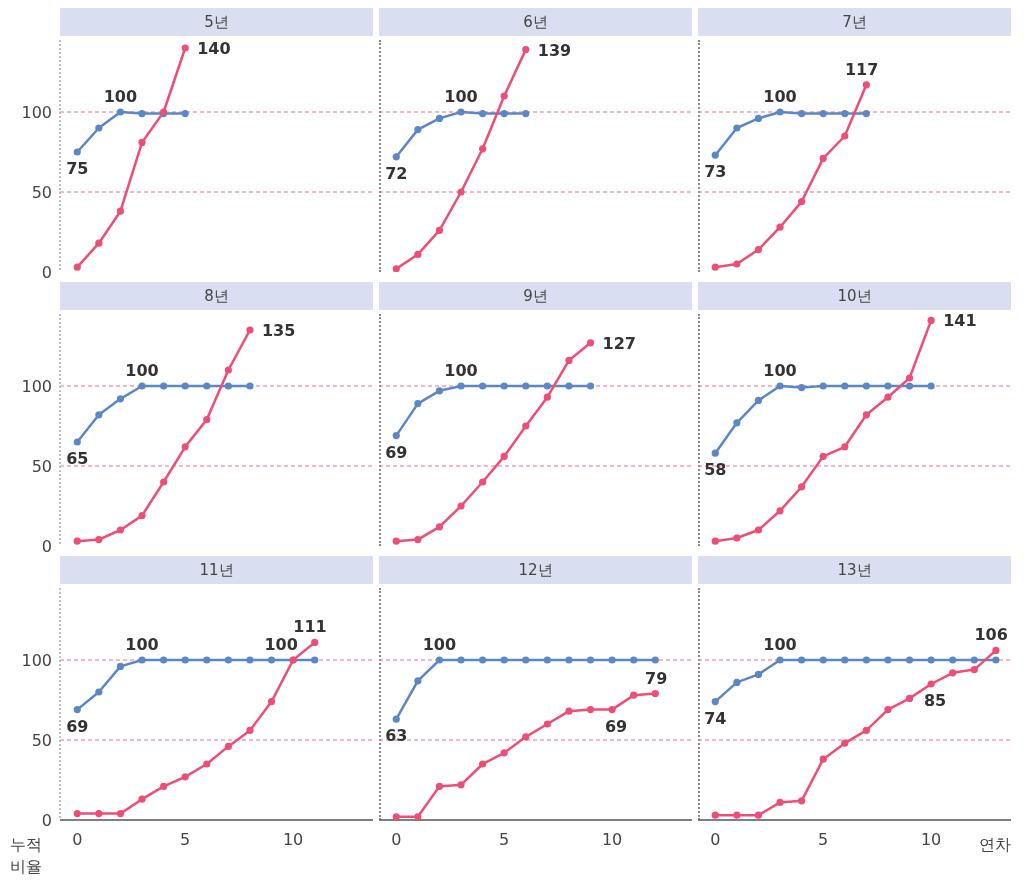  I want to click on data-label: 85, so click(935, 700).